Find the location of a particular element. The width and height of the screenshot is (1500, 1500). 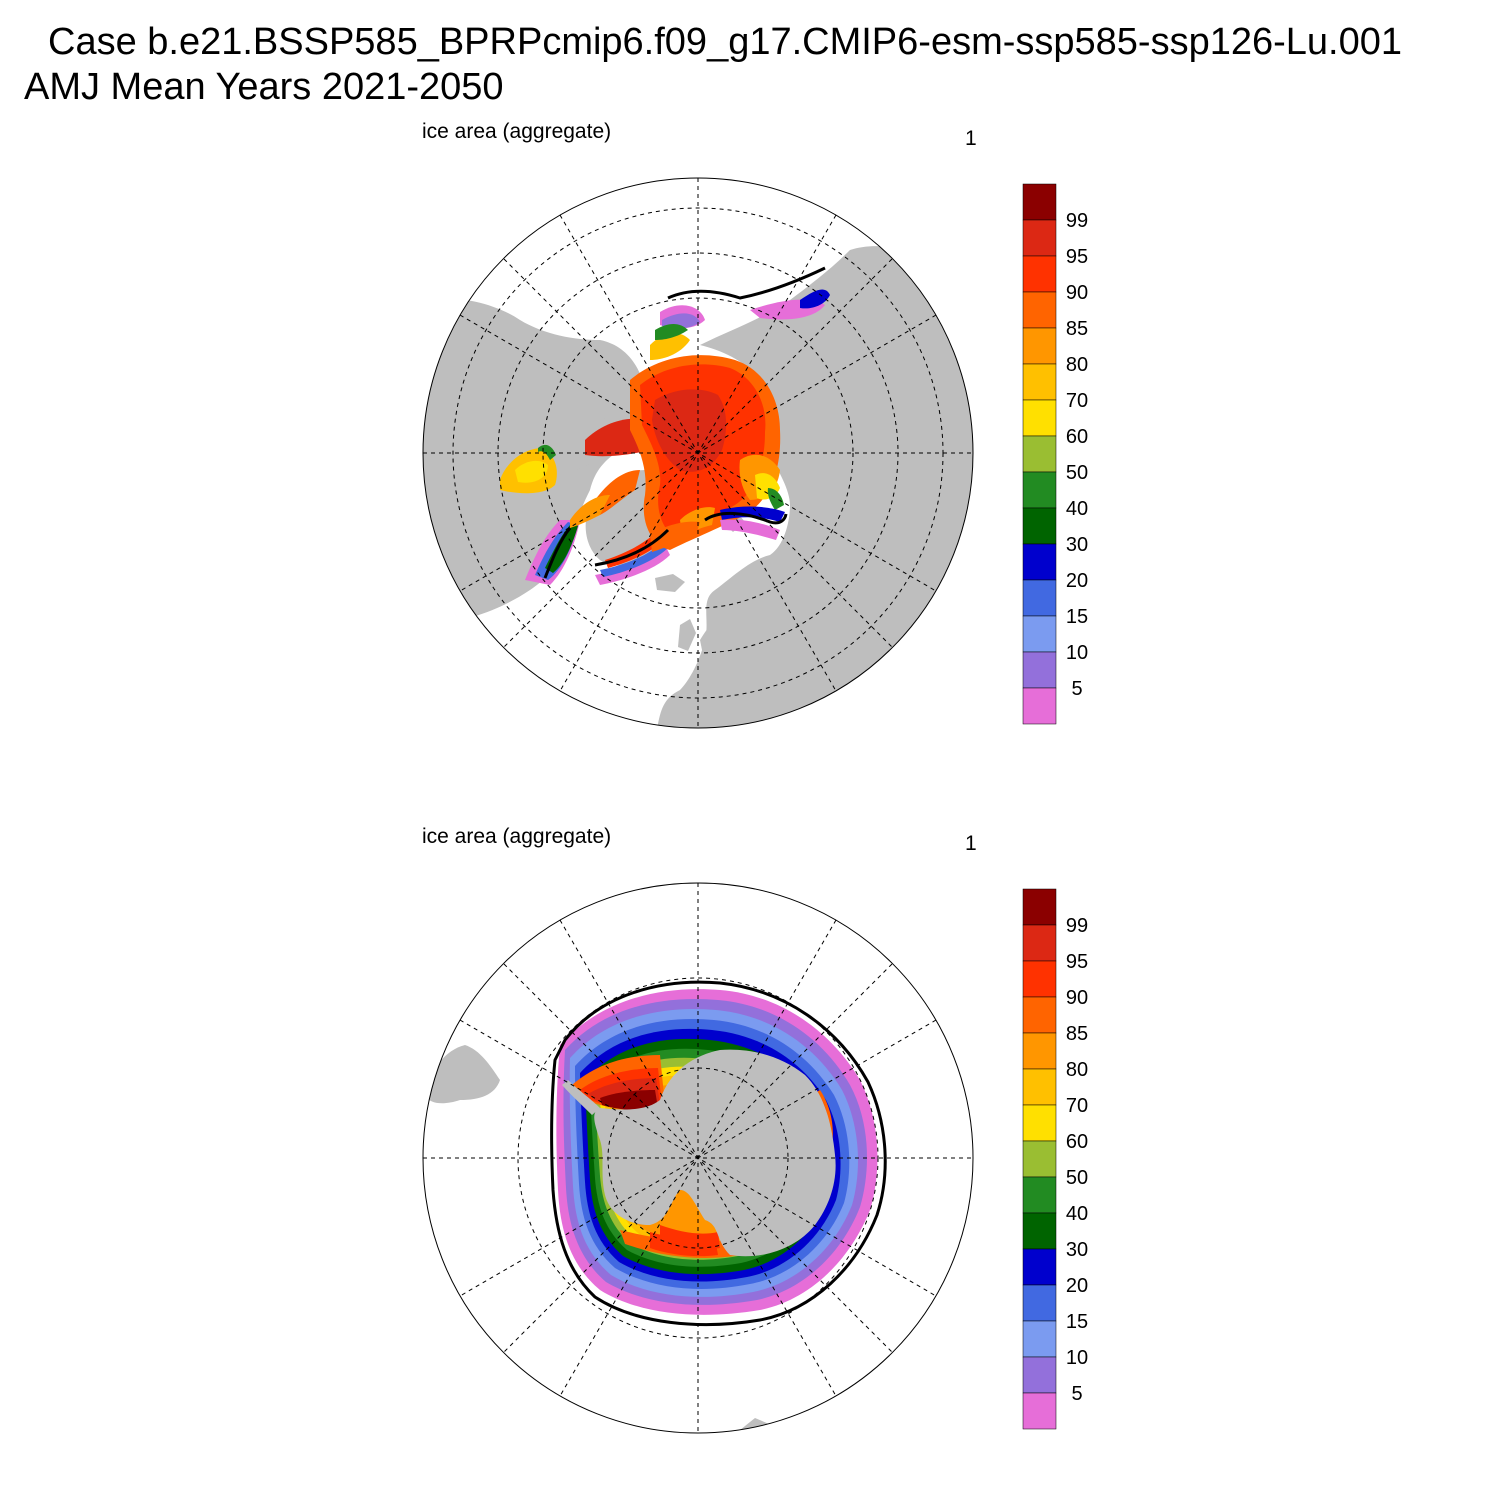

figure-title-line-2: AMJ Mean Years 2021-2050 is located at coordinates (264, 87).